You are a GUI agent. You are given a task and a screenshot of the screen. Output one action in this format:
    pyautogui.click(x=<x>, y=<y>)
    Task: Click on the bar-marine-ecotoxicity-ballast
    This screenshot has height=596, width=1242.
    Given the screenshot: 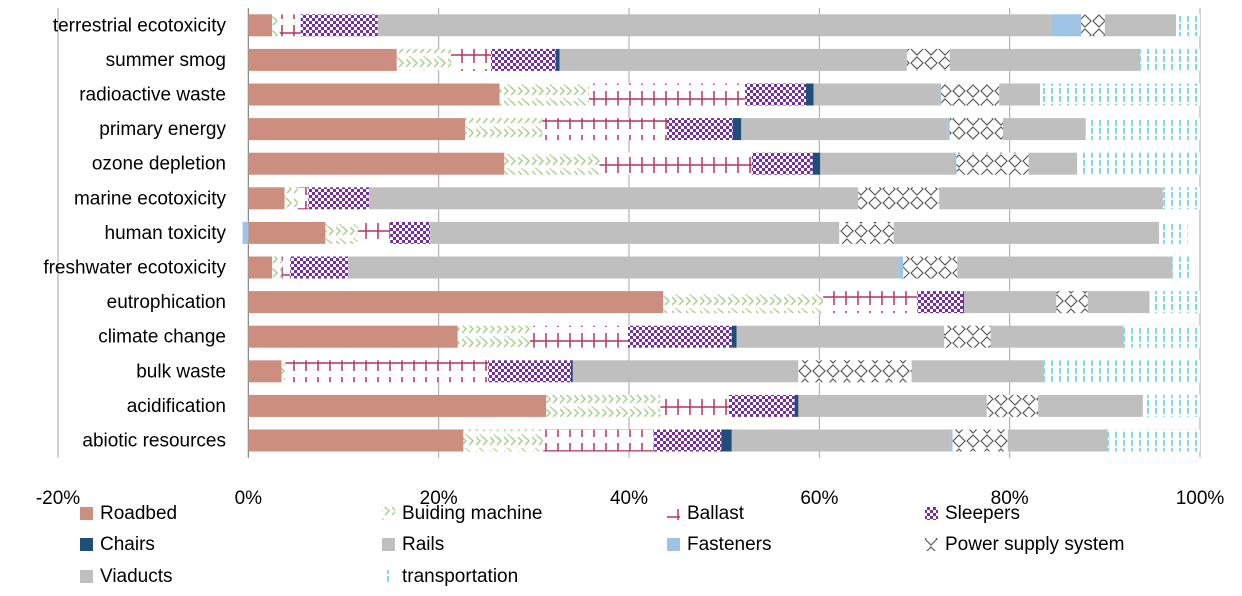 What is the action you would take?
    pyautogui.click(x=303, y=198)
    